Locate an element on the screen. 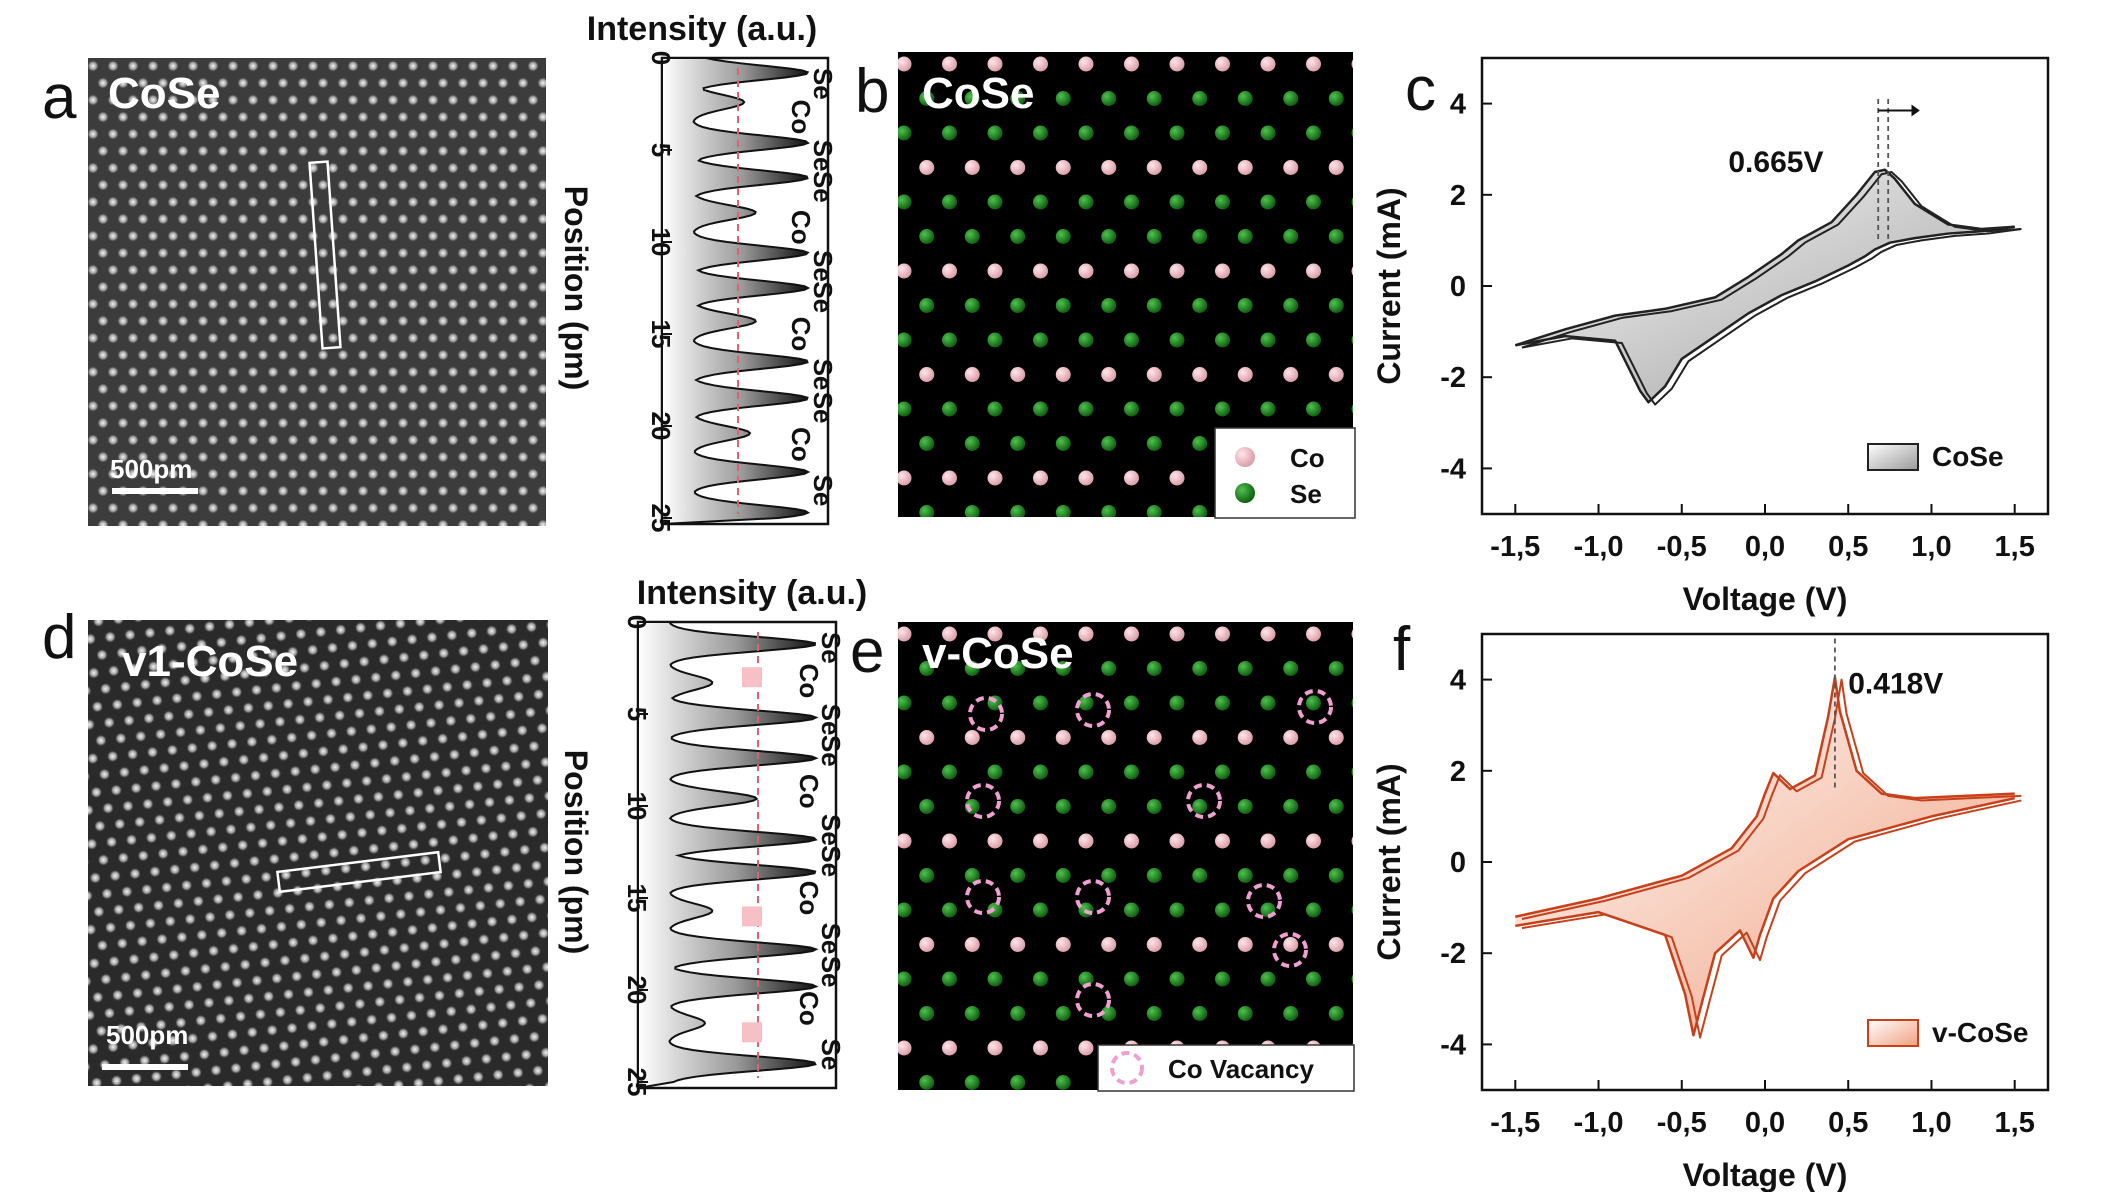 This screenshot has width=2118, height=1192. panel-e-title: v-CoSe is located at coordinates (998, 653).